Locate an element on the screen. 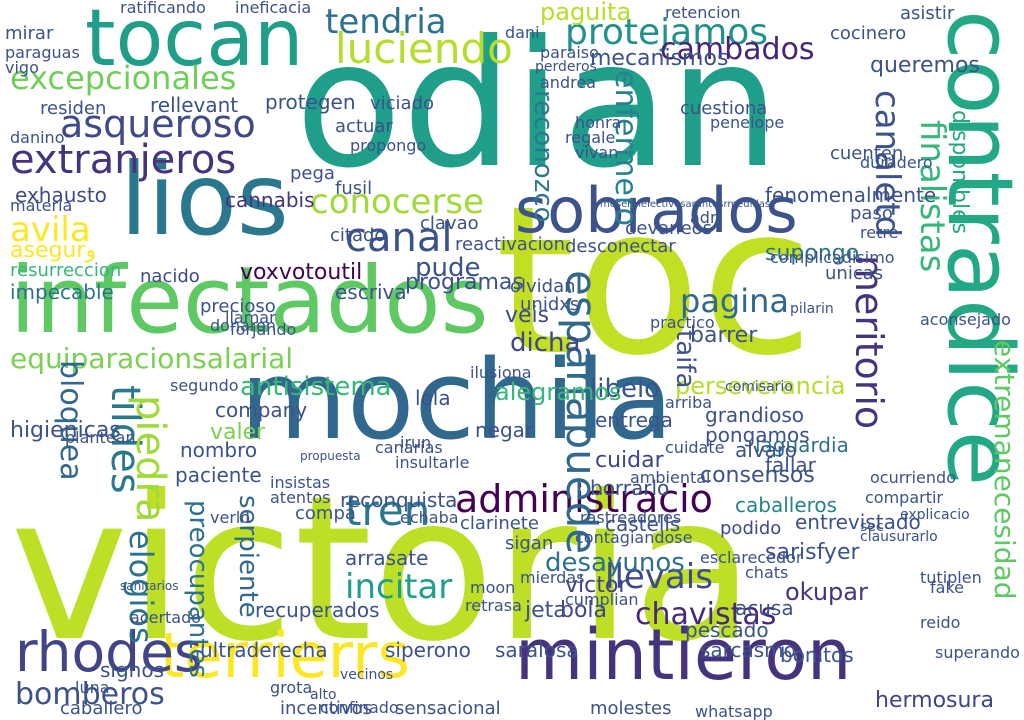 The width and height of the screenshot is (1024, 720). cloud-word: infectados is located at coordinates (249, 300).